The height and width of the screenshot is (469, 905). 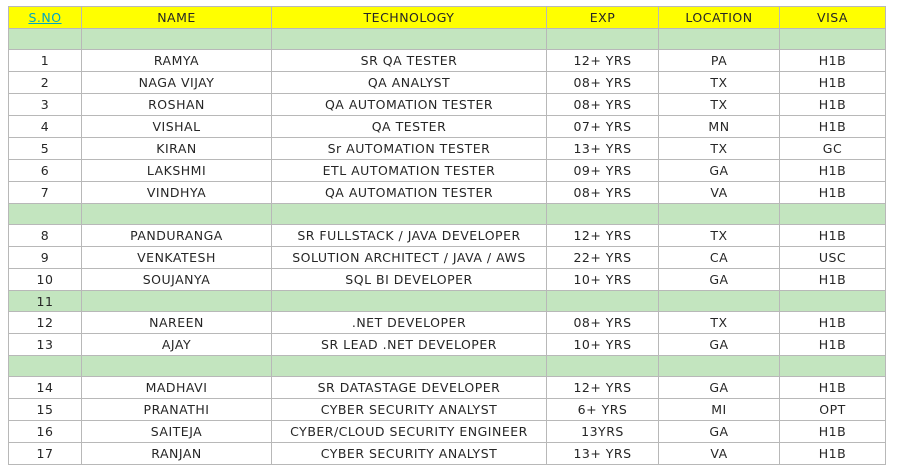 I want to click on table-header: S.NO NAME TECHNOLOGY EXP LOCATION VISA, so click(x=447, y=17).